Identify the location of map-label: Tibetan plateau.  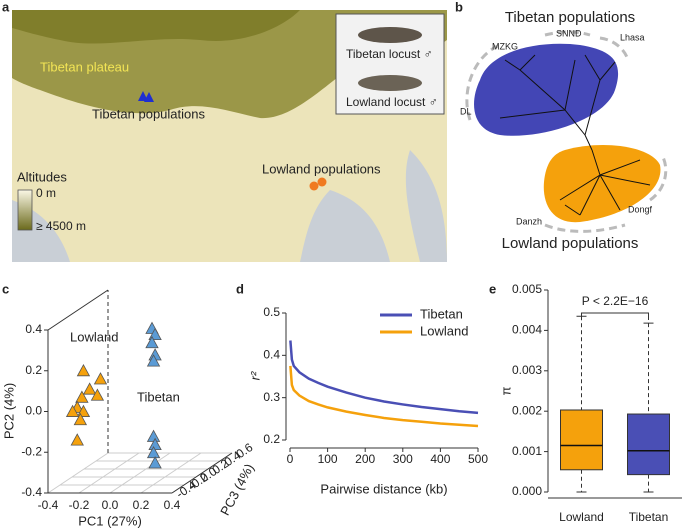
(84, 66).